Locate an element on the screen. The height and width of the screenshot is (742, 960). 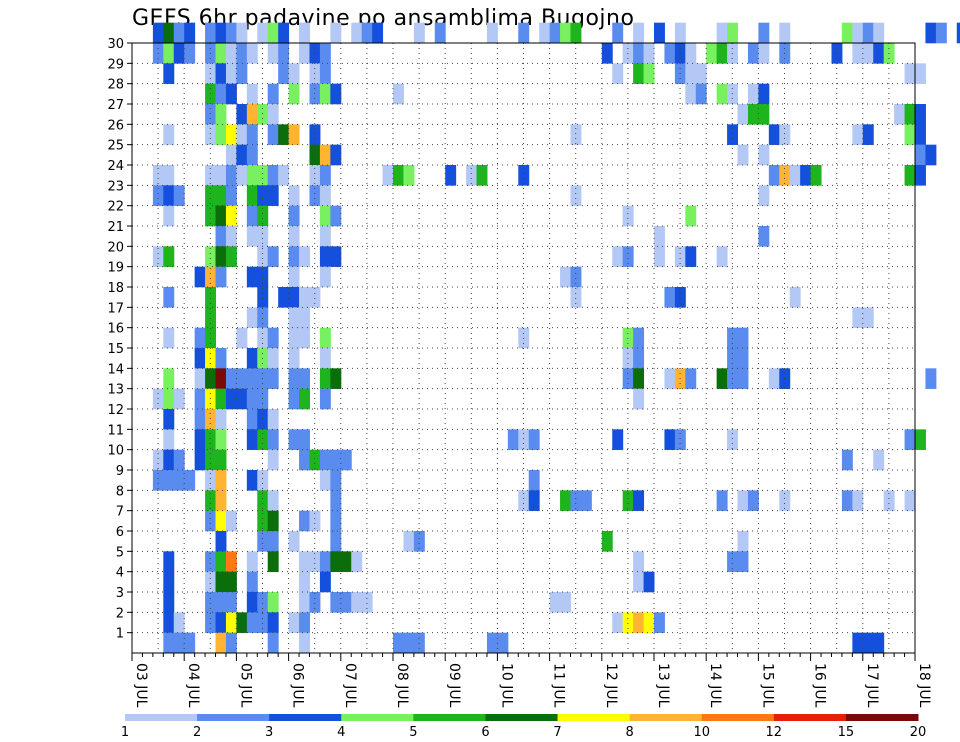
y-tick-label: 11 is located at coordinates (115, 430).